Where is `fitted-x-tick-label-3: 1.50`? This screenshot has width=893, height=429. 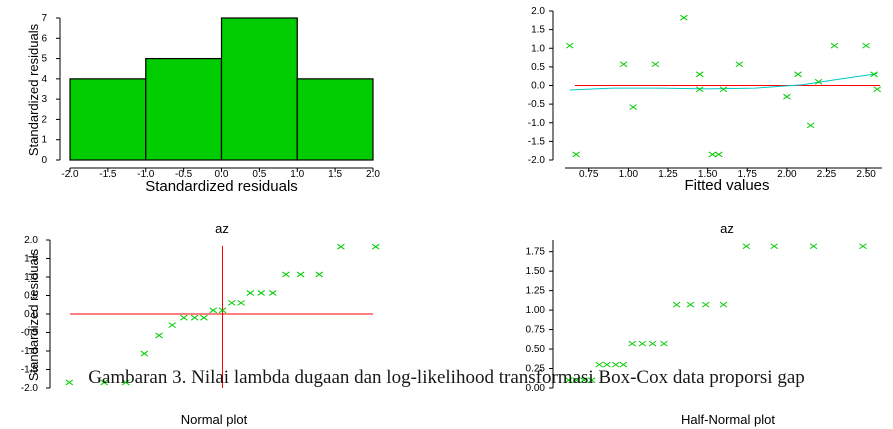 fitted-x-tick-label-3: 1.50 is located at coordinates (708, 174).